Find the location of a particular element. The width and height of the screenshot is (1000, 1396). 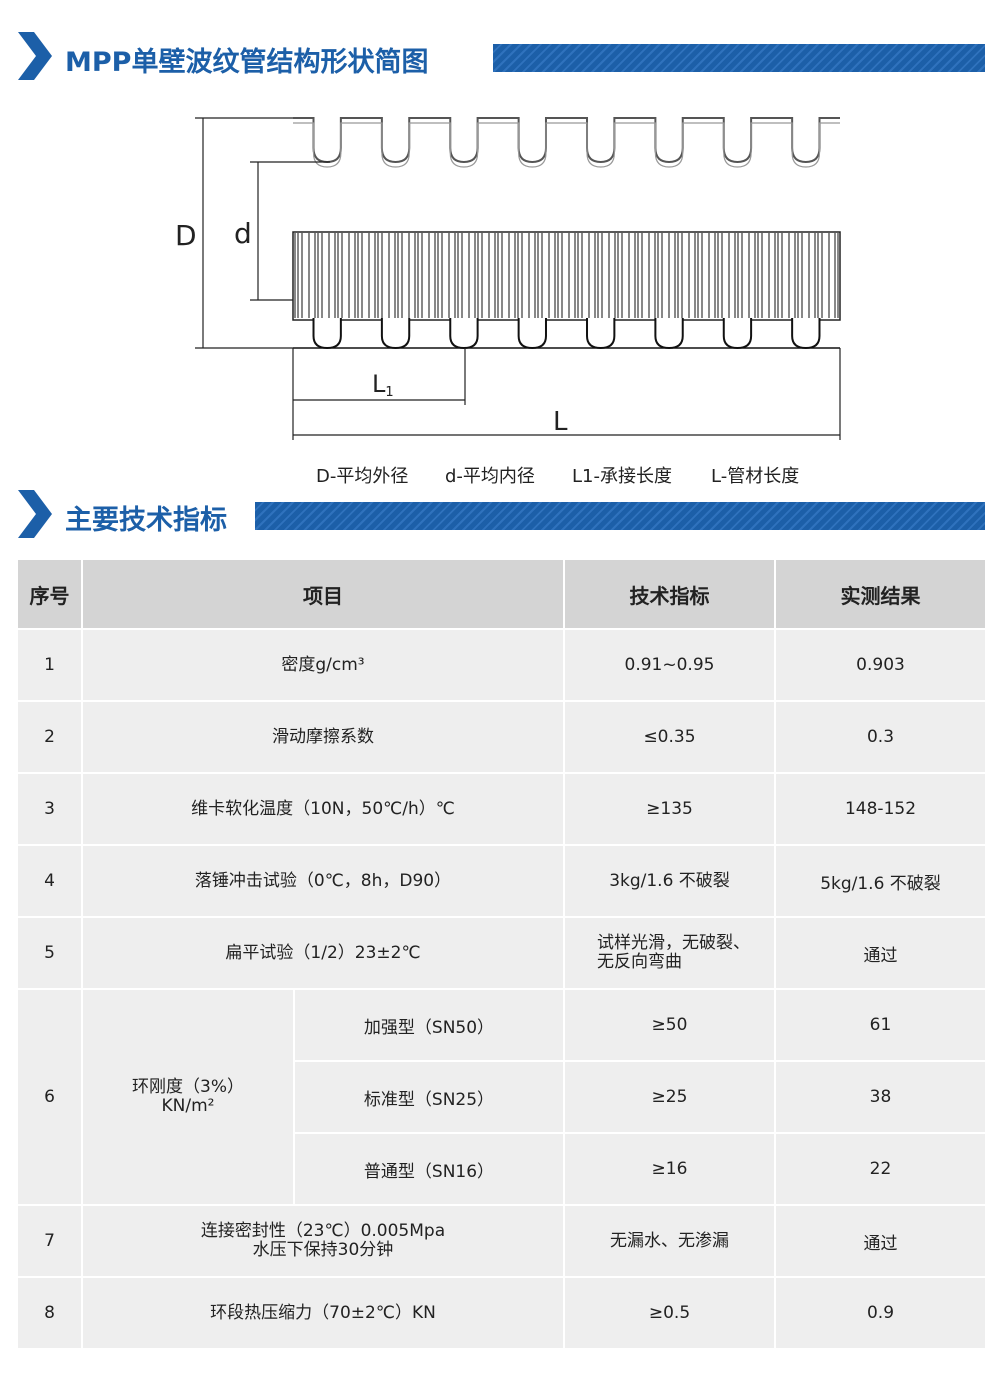

header-cell: 项目 is located at coordinates (323, 594).